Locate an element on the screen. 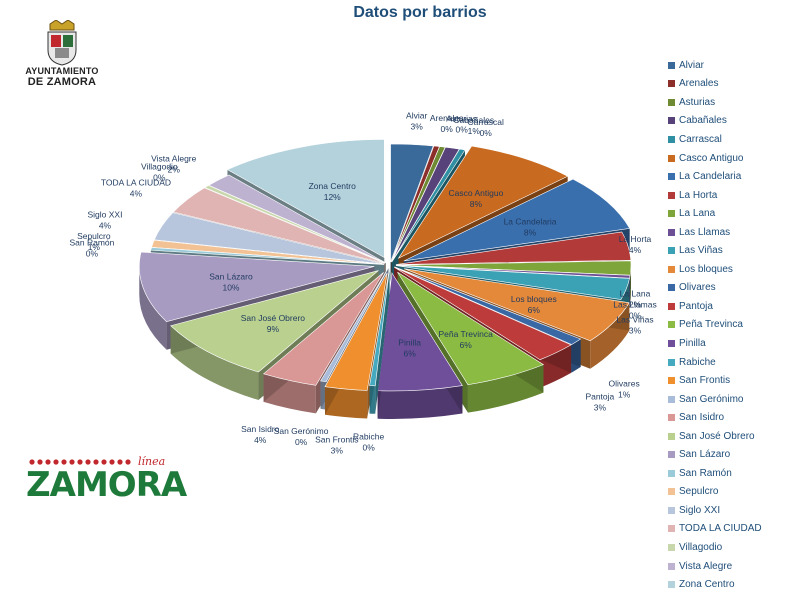 This screenshot has width=800, height=594. data-label-san-l-zaro: San Lázaro 10% is located at coordinates (231, 282).